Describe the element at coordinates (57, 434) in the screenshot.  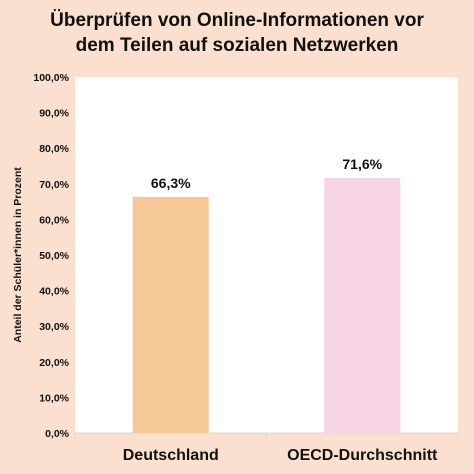
I see `y-tick-label: 0,0%` at that location.